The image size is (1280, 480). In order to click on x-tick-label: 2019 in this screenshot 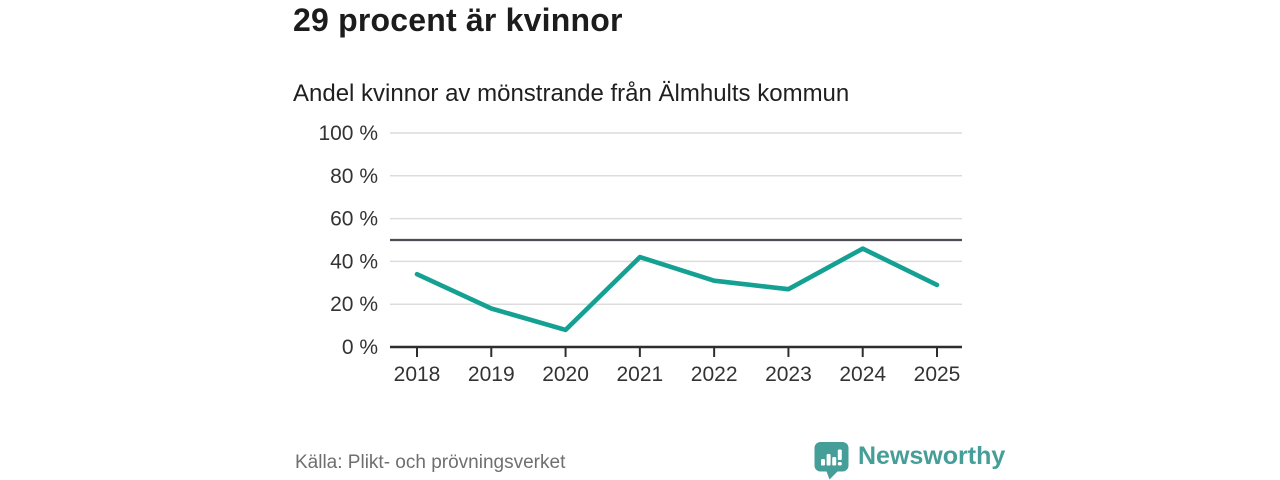, I will do `click(491, 374)`.